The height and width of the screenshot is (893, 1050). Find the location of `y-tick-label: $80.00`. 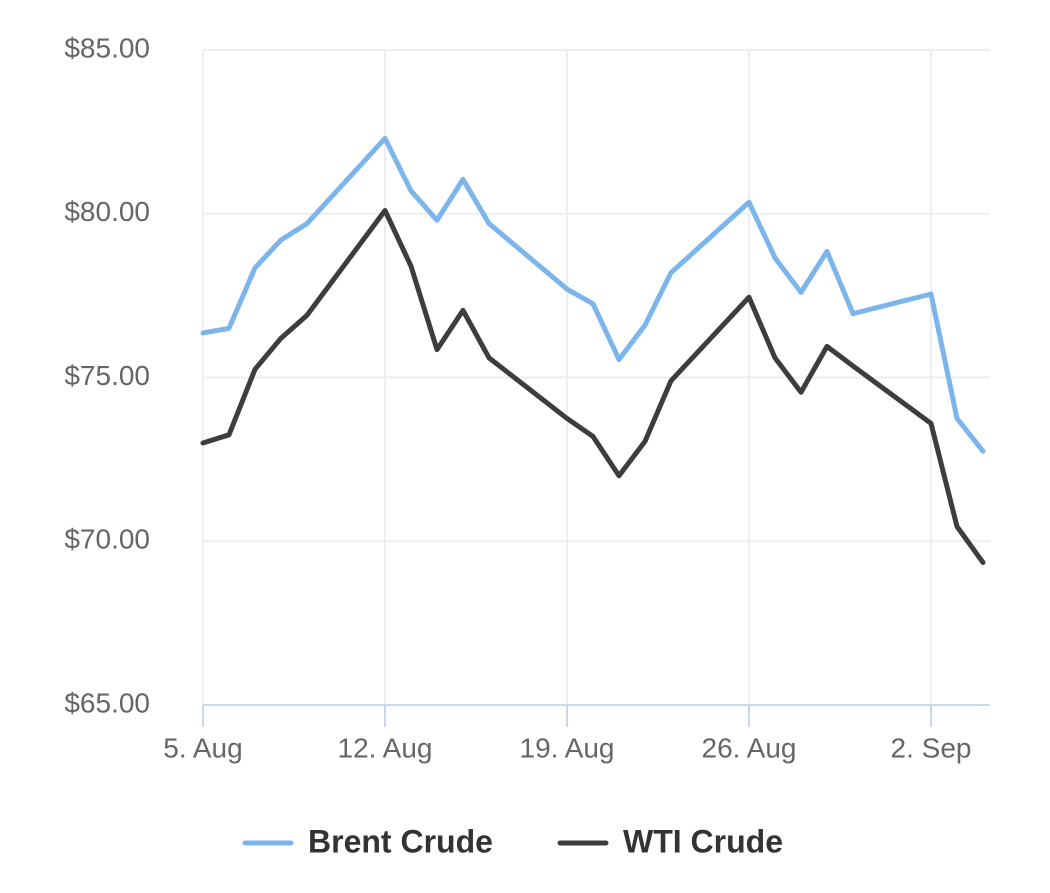

y-tick-label: $80.00 is located at coordinates (107, 211).